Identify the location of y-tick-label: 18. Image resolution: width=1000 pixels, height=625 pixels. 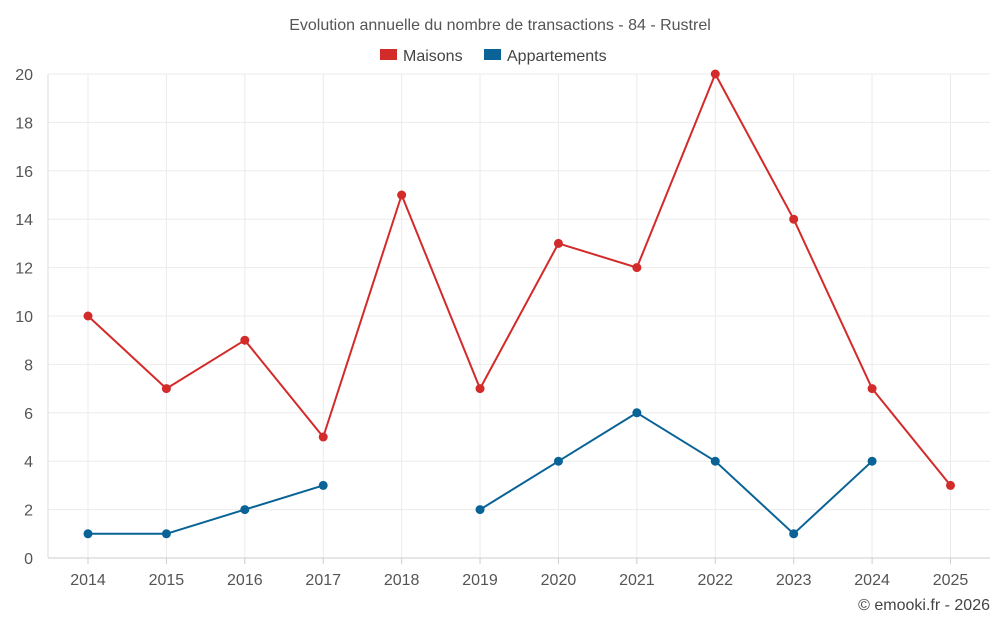
(24, 123).